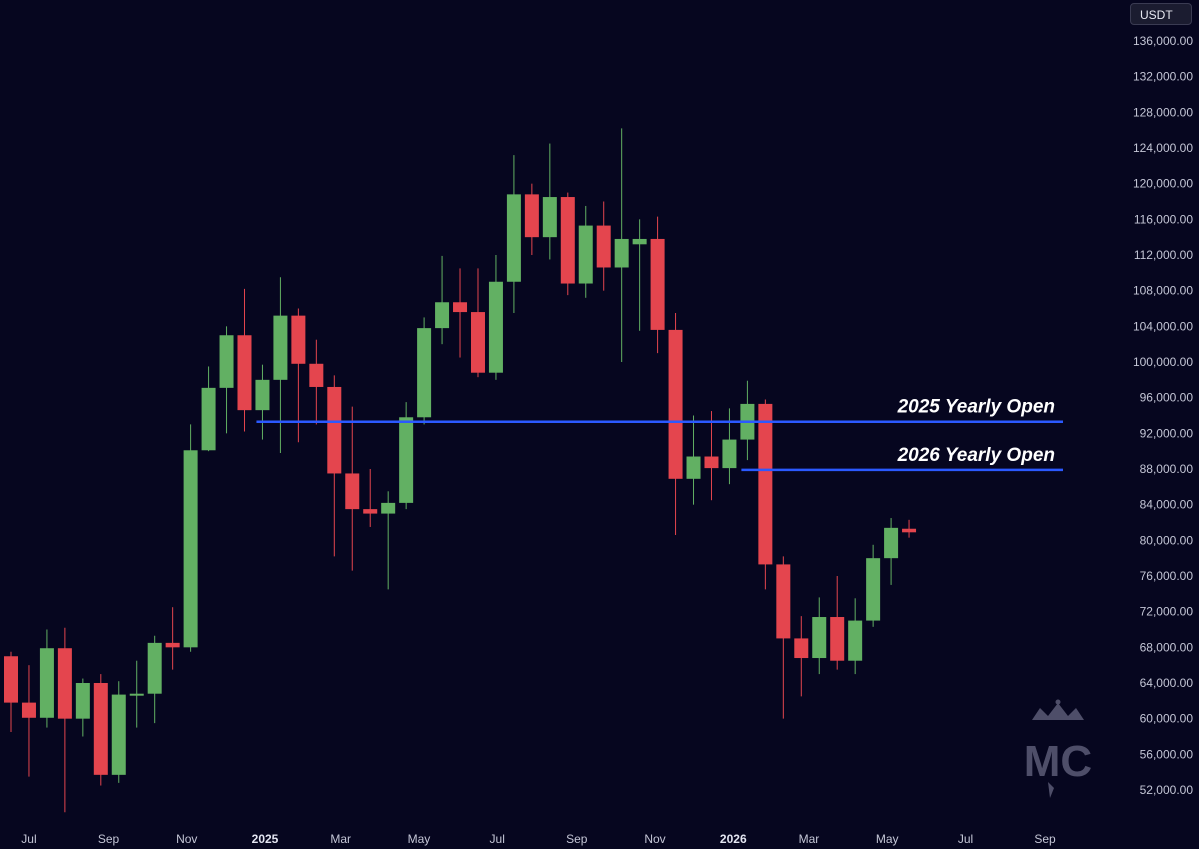  I want to click on price-tick-label: 80,000.00, so click(1167, 540).